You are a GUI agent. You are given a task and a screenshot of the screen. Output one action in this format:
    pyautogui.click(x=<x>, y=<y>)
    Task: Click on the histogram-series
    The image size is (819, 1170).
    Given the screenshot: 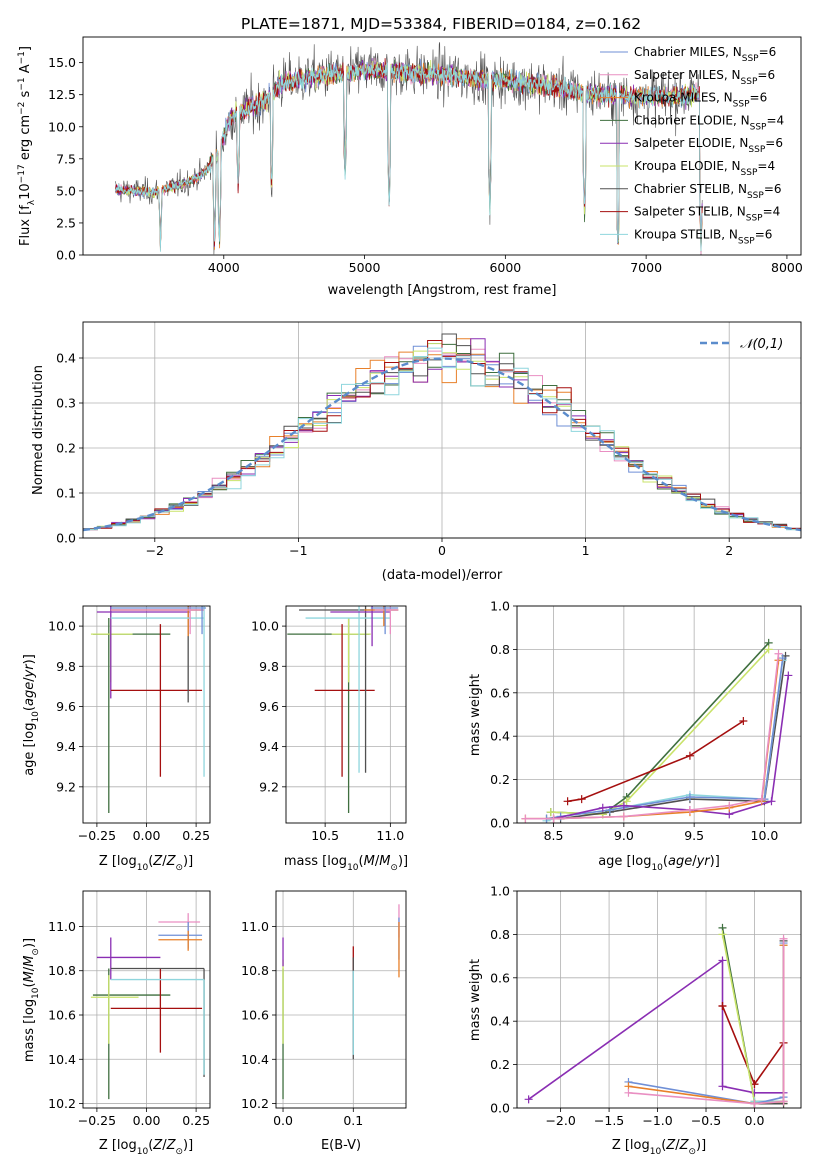 What is the action you would take?
    pyautogui.click(x=442, y=440)
    